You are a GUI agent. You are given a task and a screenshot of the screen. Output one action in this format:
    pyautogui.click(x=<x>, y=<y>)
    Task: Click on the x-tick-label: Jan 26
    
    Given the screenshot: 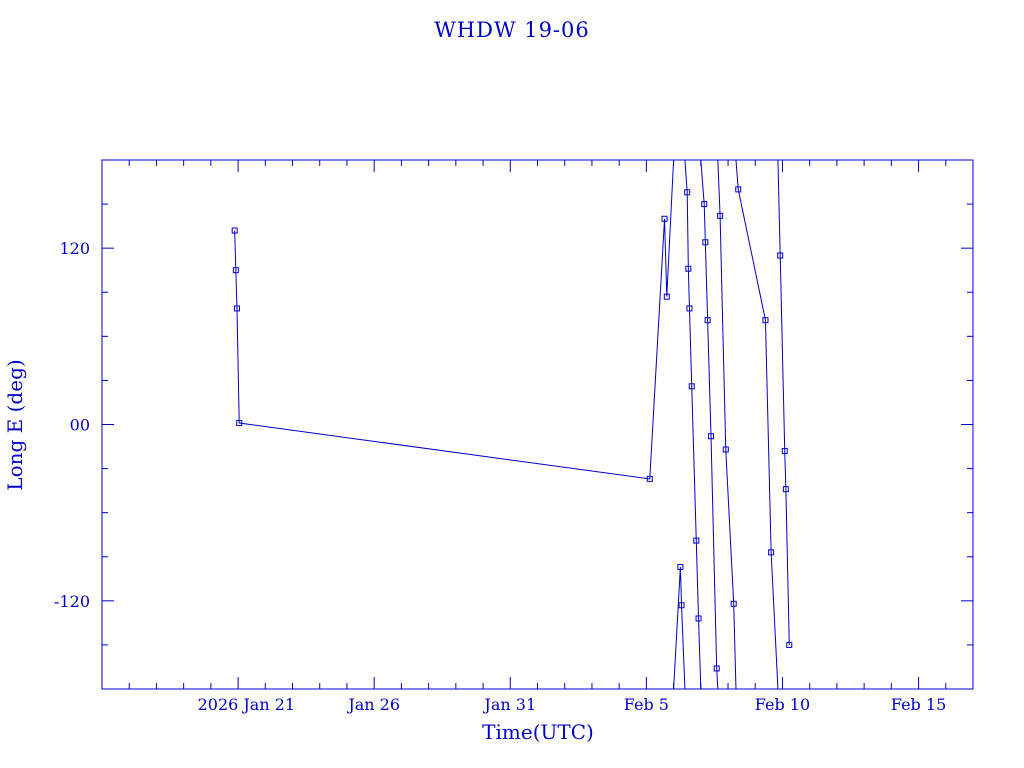 What is the action you would take?
    pyautogui.click(x=373, y=704)
    